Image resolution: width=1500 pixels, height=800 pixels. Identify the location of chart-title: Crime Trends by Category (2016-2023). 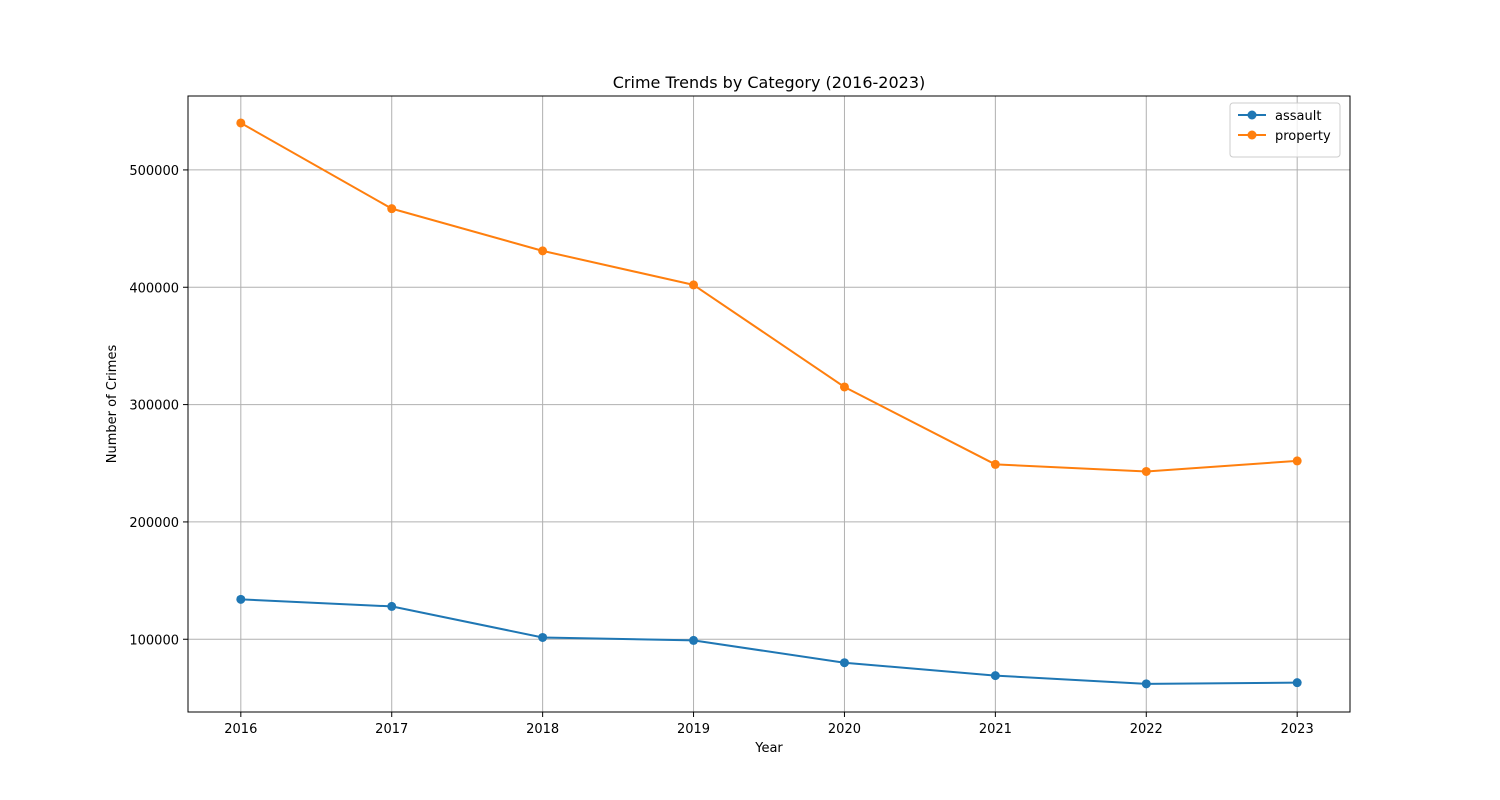
(769, 82).